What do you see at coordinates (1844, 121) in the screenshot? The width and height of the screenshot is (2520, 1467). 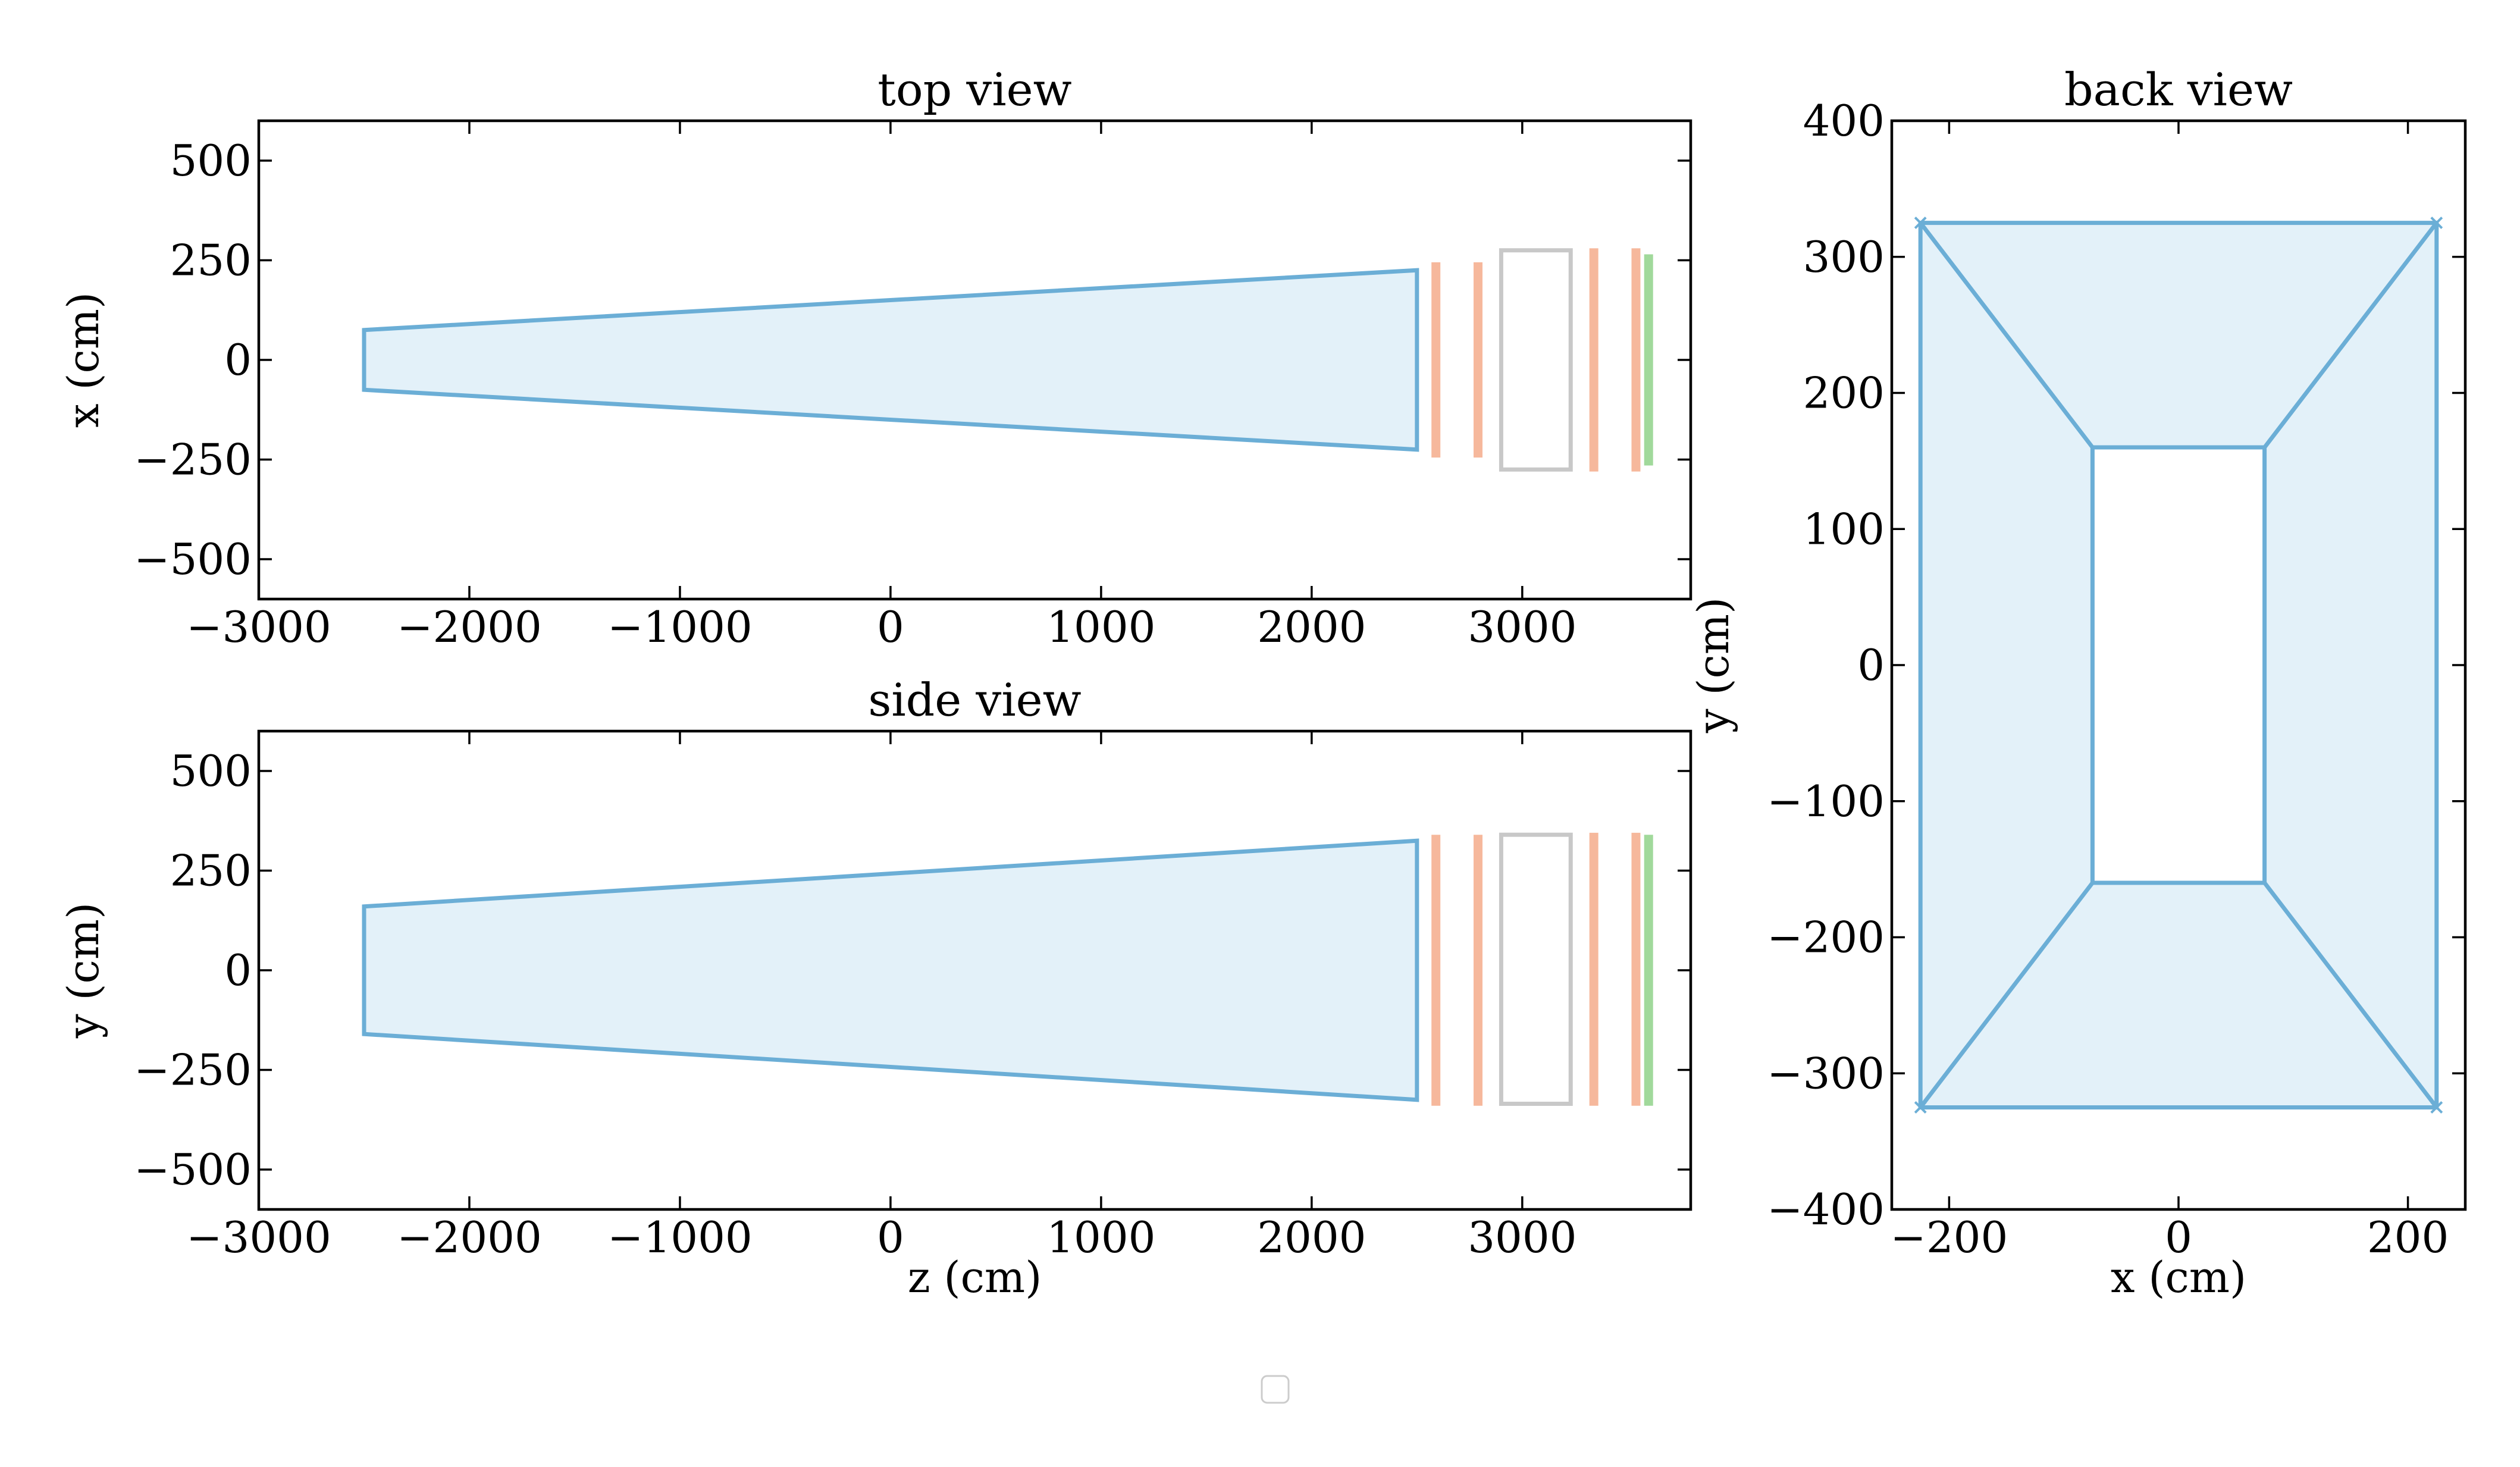 I see `back-ytick-label: 400` at bounding box center [1844, 121].